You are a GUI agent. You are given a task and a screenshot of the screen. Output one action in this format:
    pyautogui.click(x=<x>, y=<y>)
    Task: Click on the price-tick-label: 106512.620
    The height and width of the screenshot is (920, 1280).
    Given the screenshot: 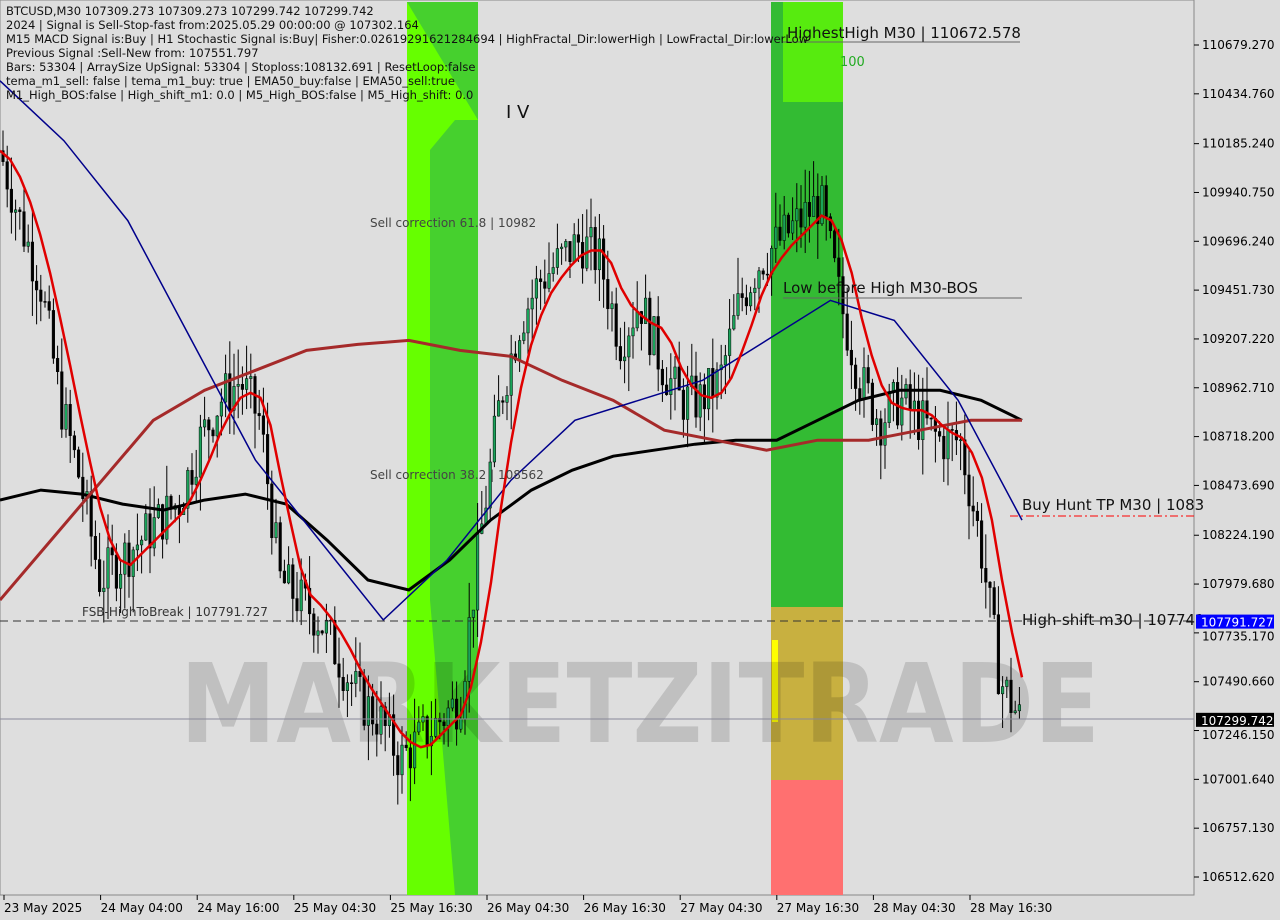 What is the action you would take?
    pyautogui.click(x=1238, y=877)
    